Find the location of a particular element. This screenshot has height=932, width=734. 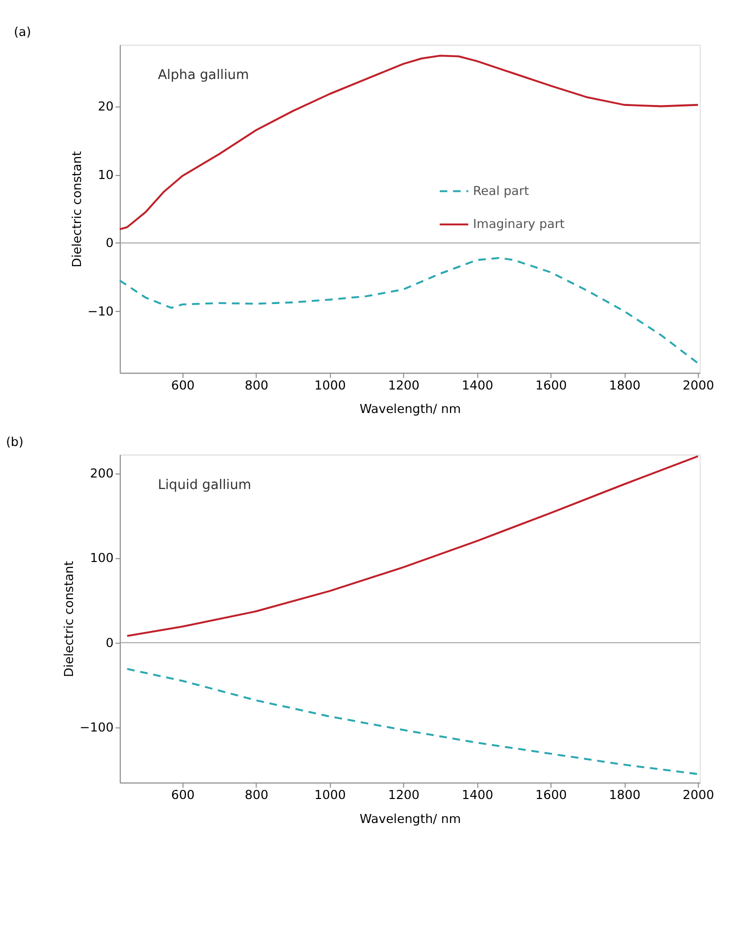

y-tick-label: 20 is located at coordinates (106, 107).